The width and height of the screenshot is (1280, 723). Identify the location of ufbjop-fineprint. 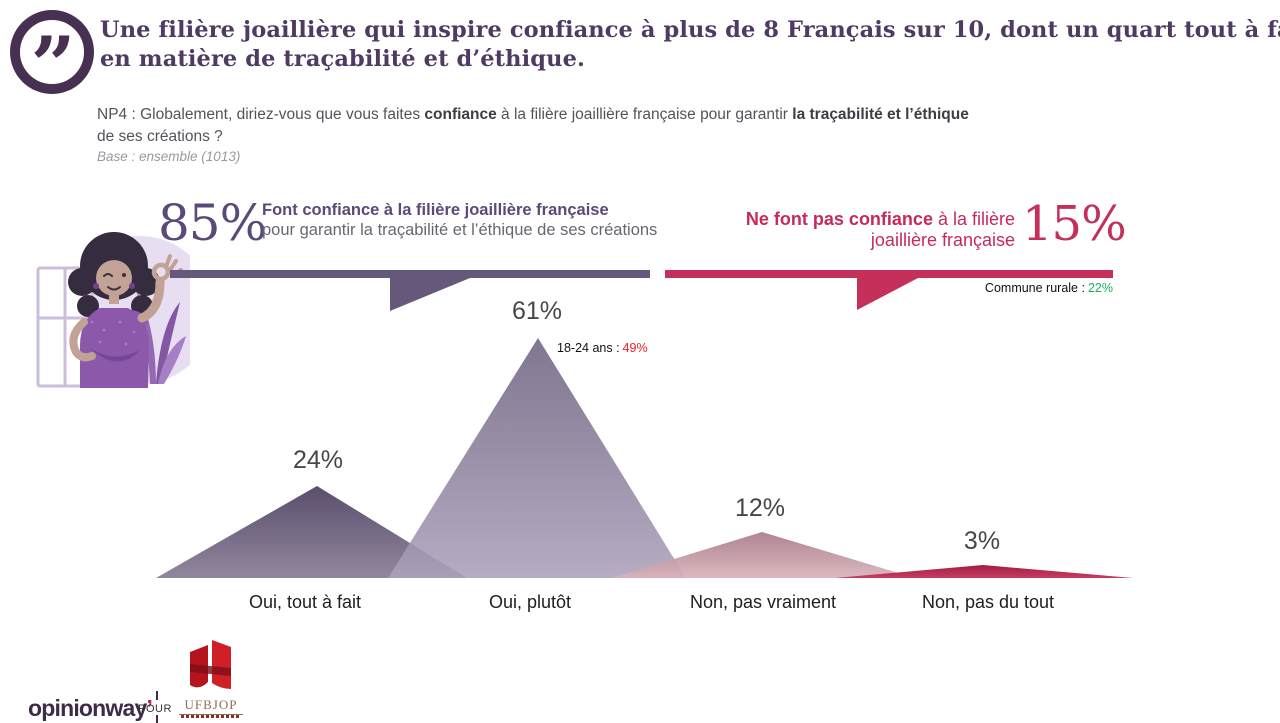
(211, 716).